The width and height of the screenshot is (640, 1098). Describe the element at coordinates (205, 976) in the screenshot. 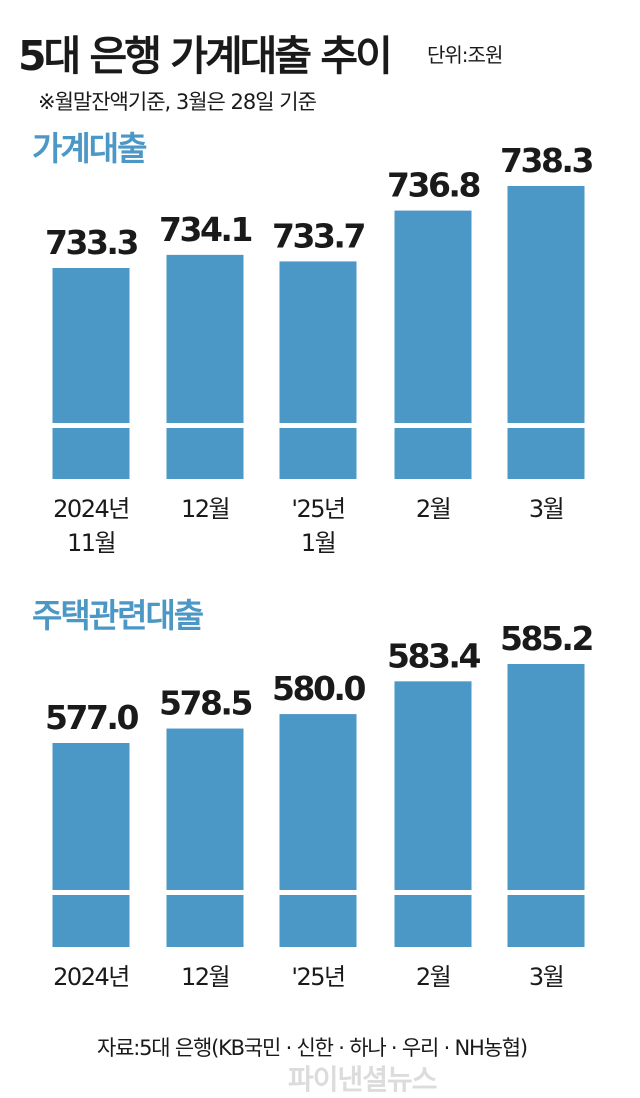

I see `housing-tick-label: 12월` at that location.